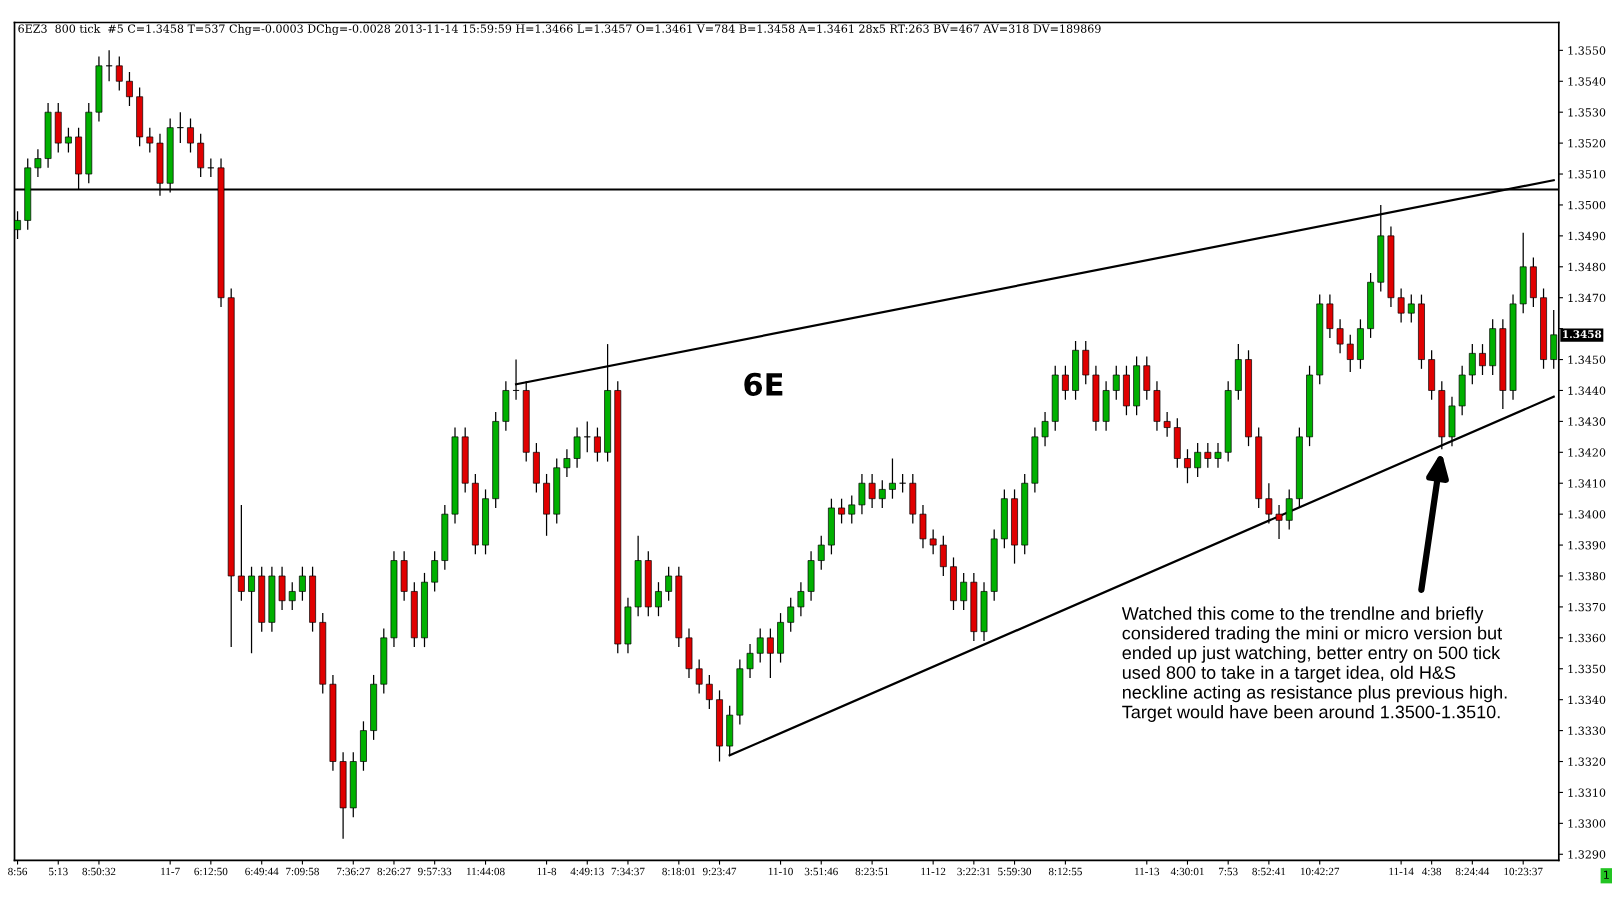  What do you see at coordinates (58, 871) in the screenshot?
I see `x-tick-label: 5:13` at bounding box center [58, 871].